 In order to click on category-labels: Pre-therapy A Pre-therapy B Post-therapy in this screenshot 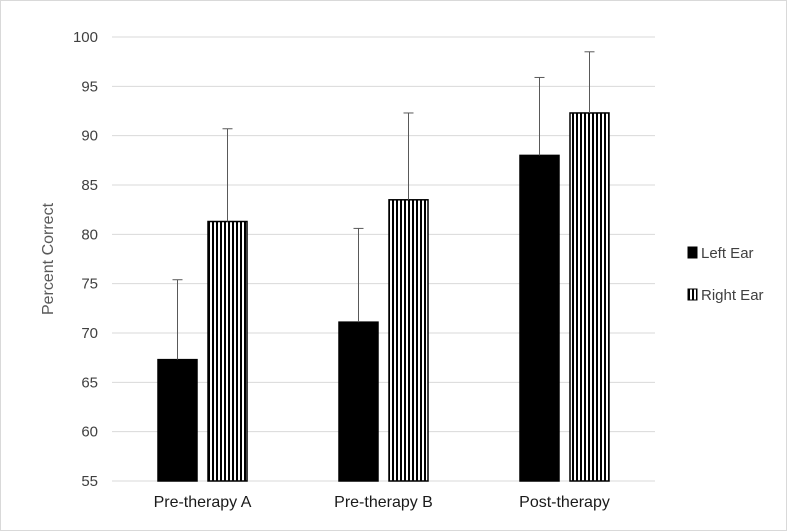, I will do `click(382, 502)`.